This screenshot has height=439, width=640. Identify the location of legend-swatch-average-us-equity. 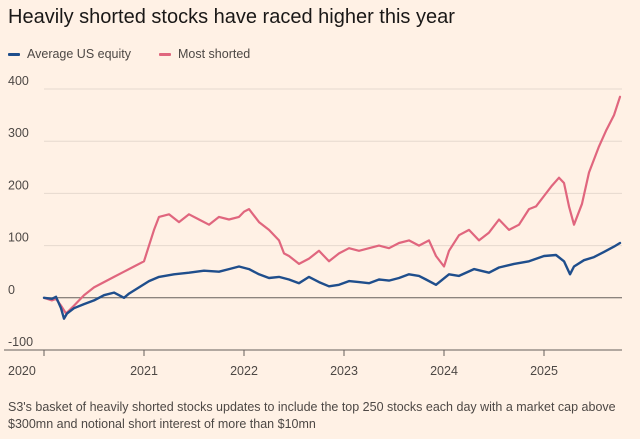
(14, 54).